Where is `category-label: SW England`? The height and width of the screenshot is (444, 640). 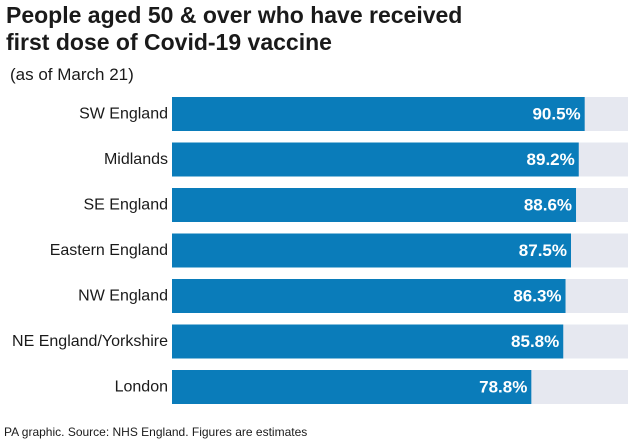
category-label: SW England is located at coordinates (123, 114).